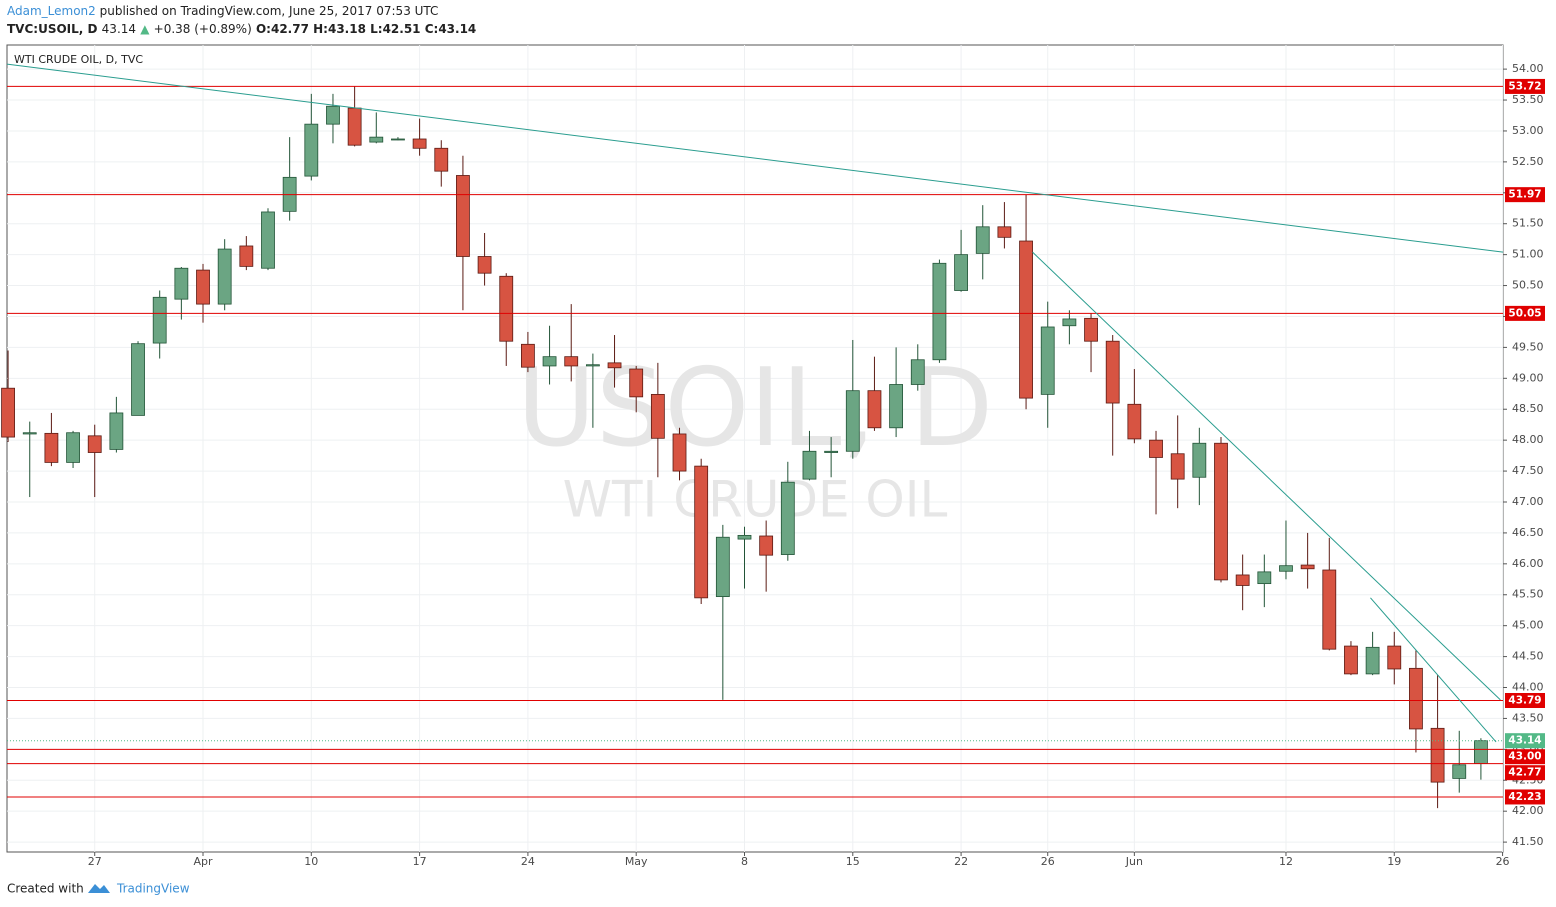 The height and width of the screenshot is (907, 1556). I want to click on price-tag-label: 50.05, so click(1524, 313).